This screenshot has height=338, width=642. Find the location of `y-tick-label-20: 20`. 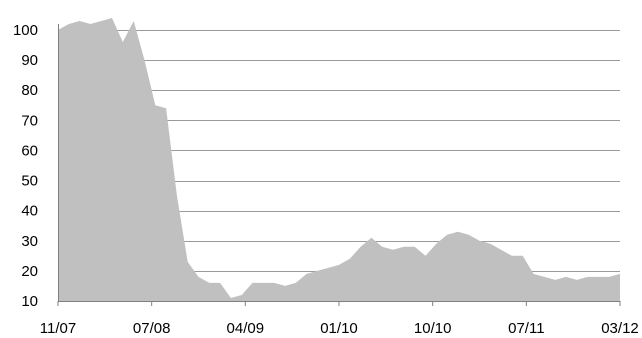

y-tick-label-20: 20 is located at coordinates (29, 271).